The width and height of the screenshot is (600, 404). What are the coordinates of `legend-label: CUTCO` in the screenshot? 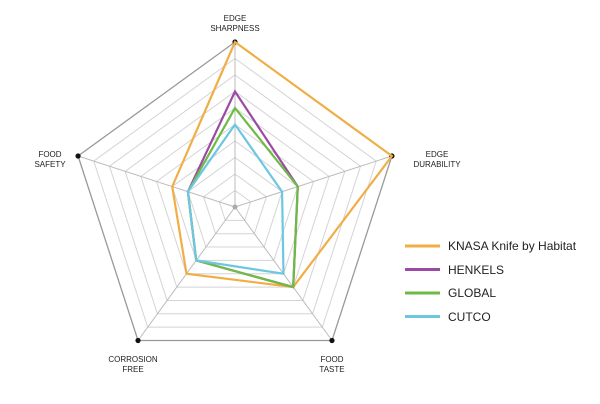 It's located at (469, 316).